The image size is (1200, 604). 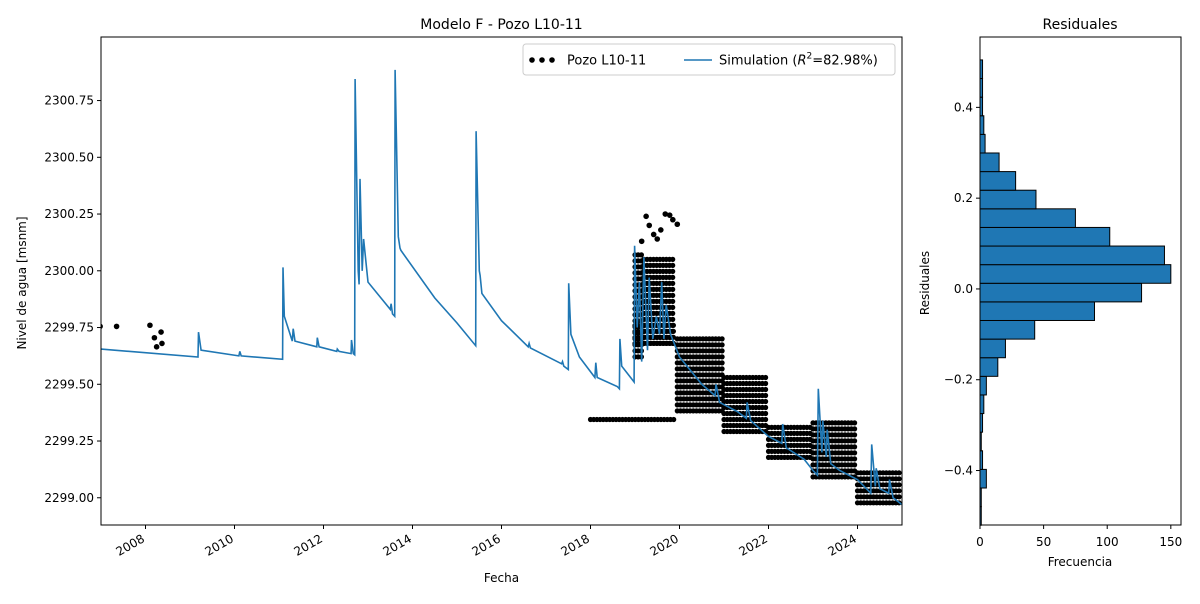 I want to click on legend-observed-marker, so click(x=542, y=60).